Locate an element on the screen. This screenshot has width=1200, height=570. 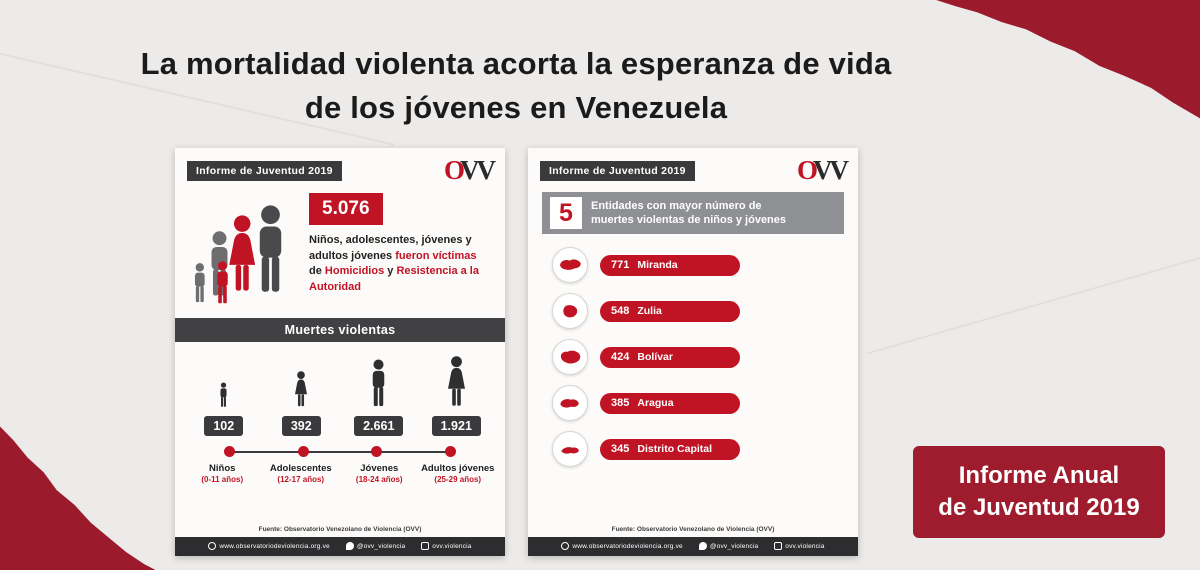
age-label: Niños (0-11 años) is located at coordinates (222, 473).